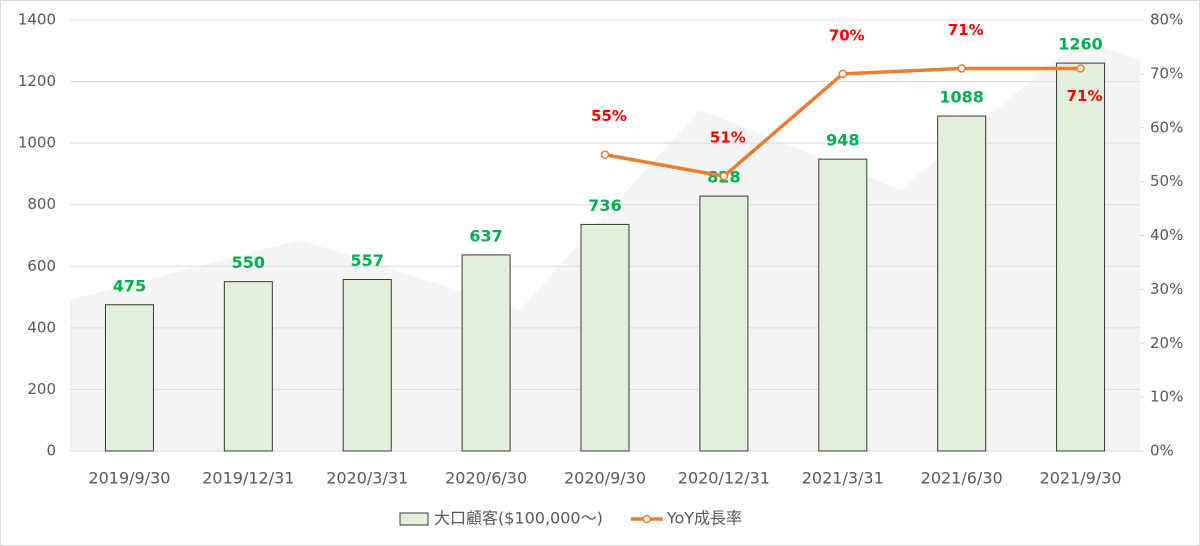 The height and width of the screenshot is (546, 1200). I want to click on y2-tick-label: 70%, so click(1166, 73).